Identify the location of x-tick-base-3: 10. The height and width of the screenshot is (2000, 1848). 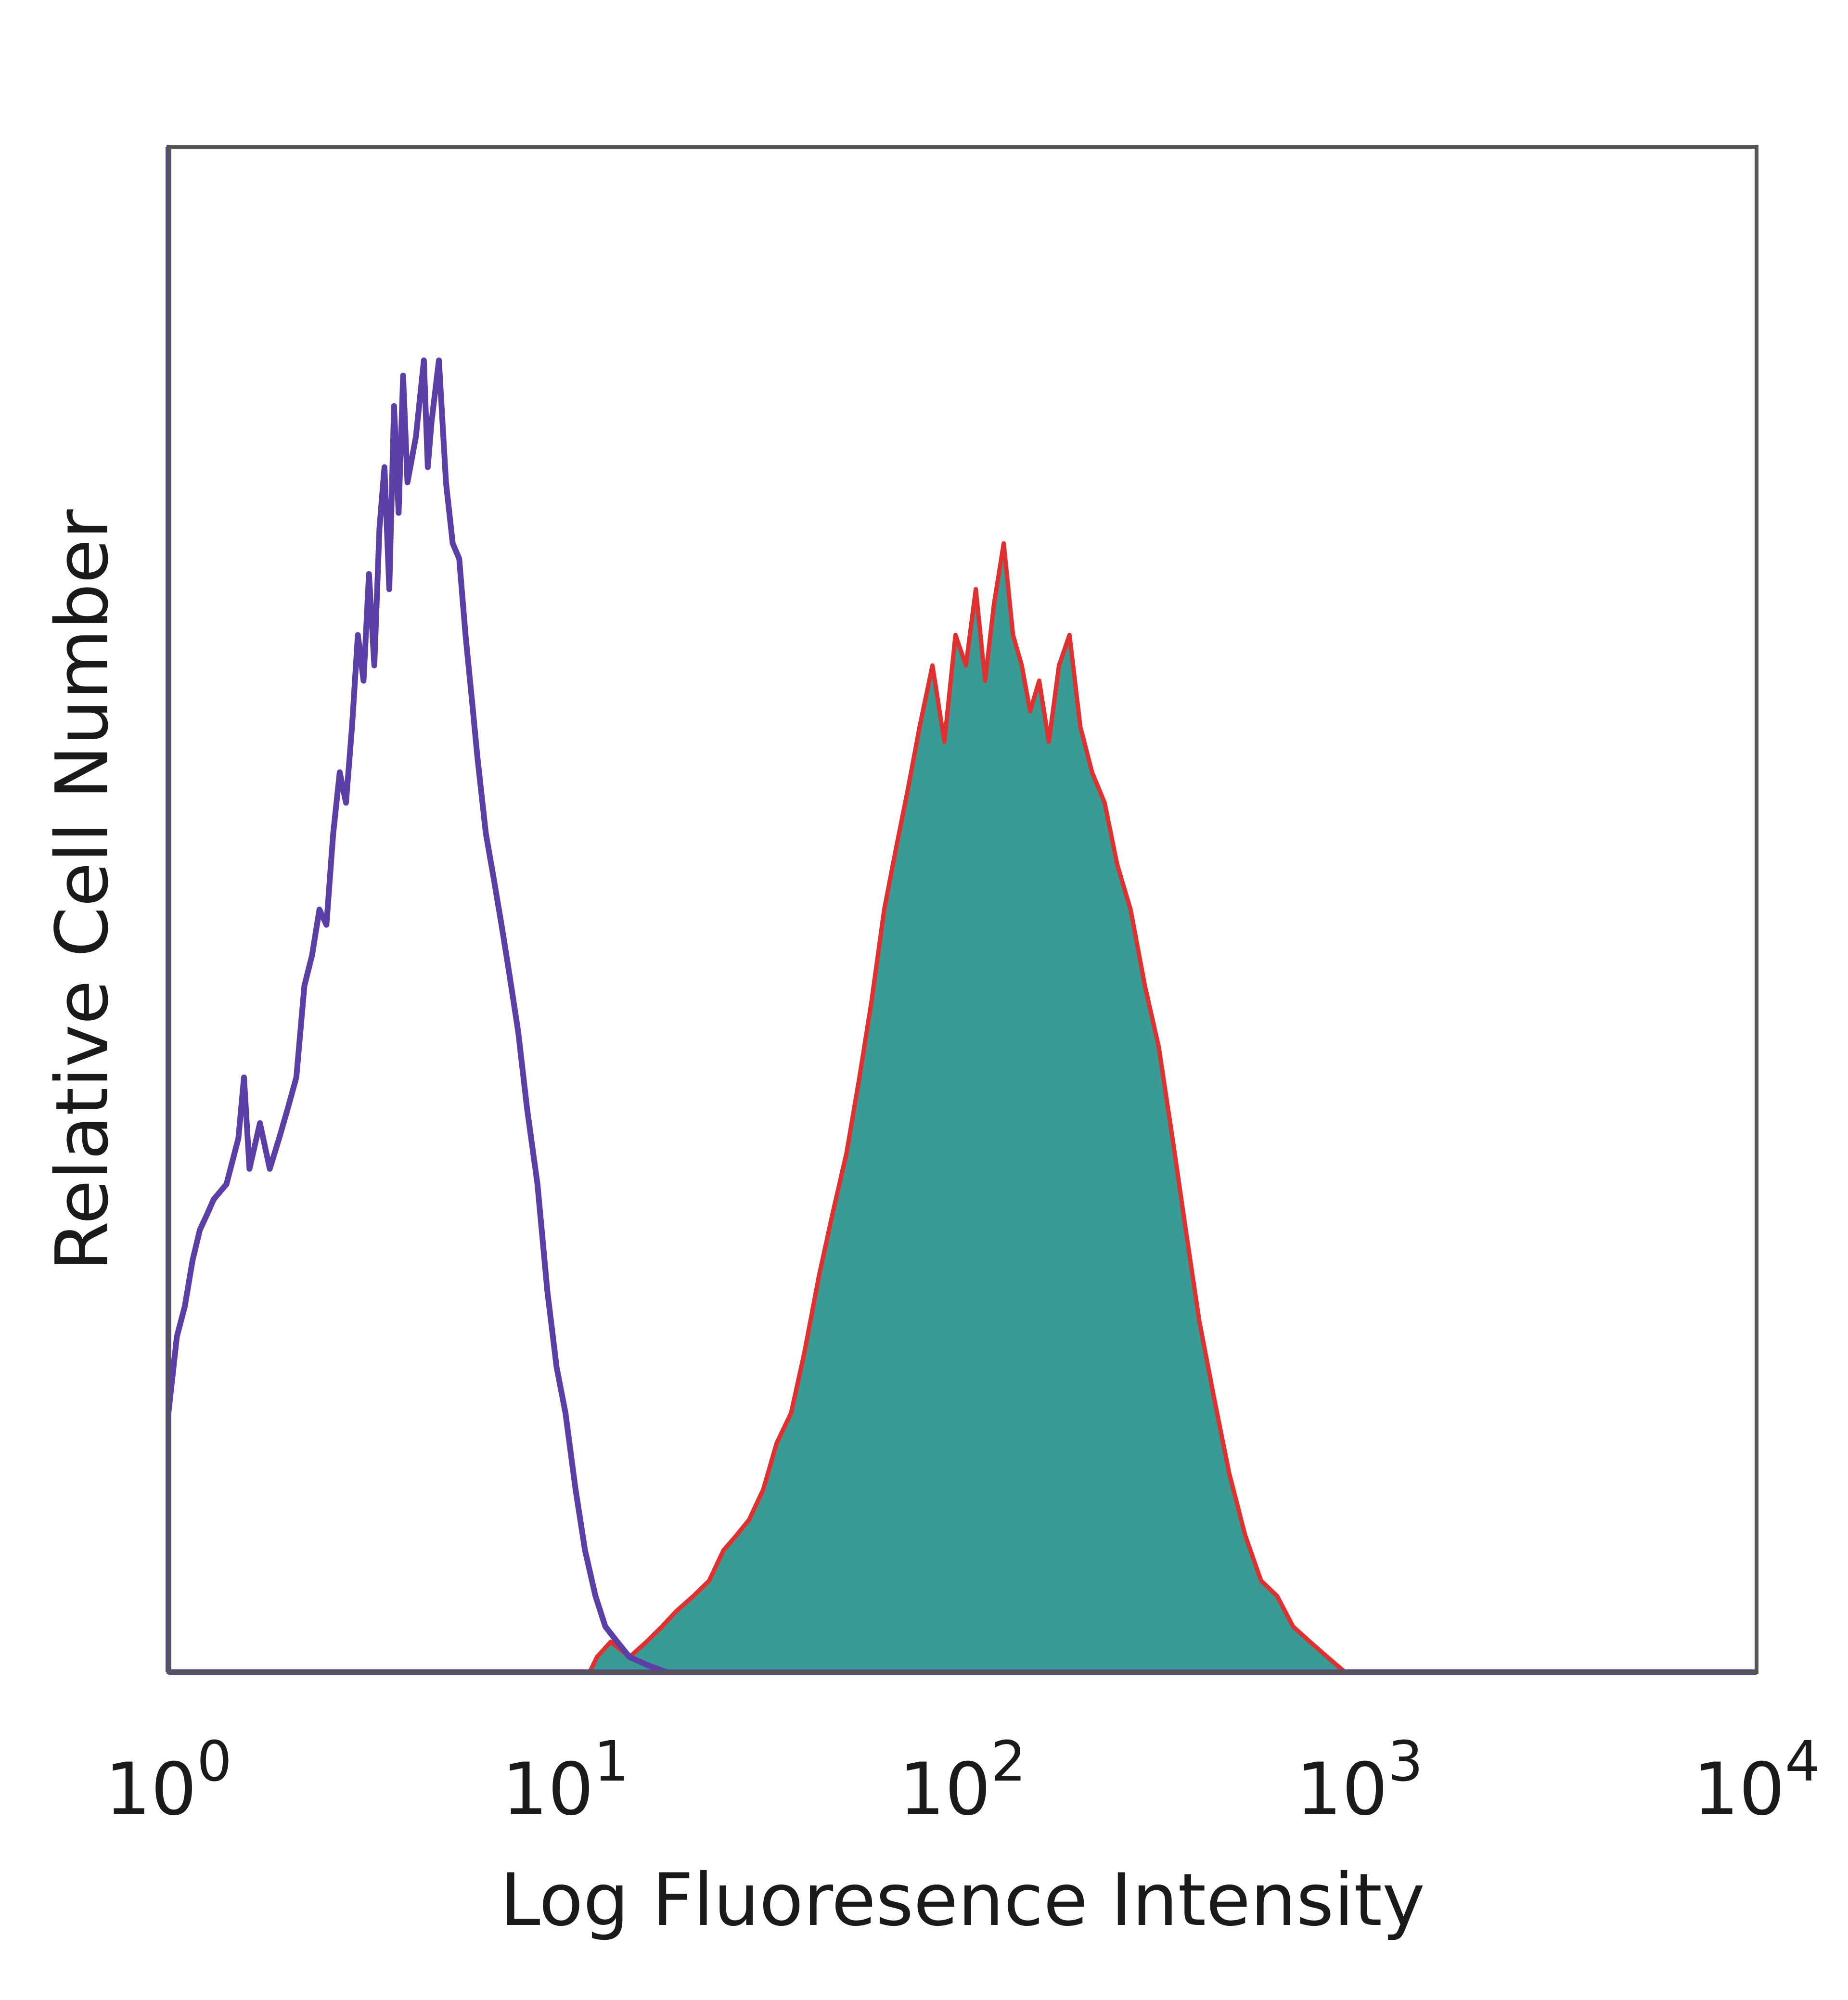
(1342, 1790).